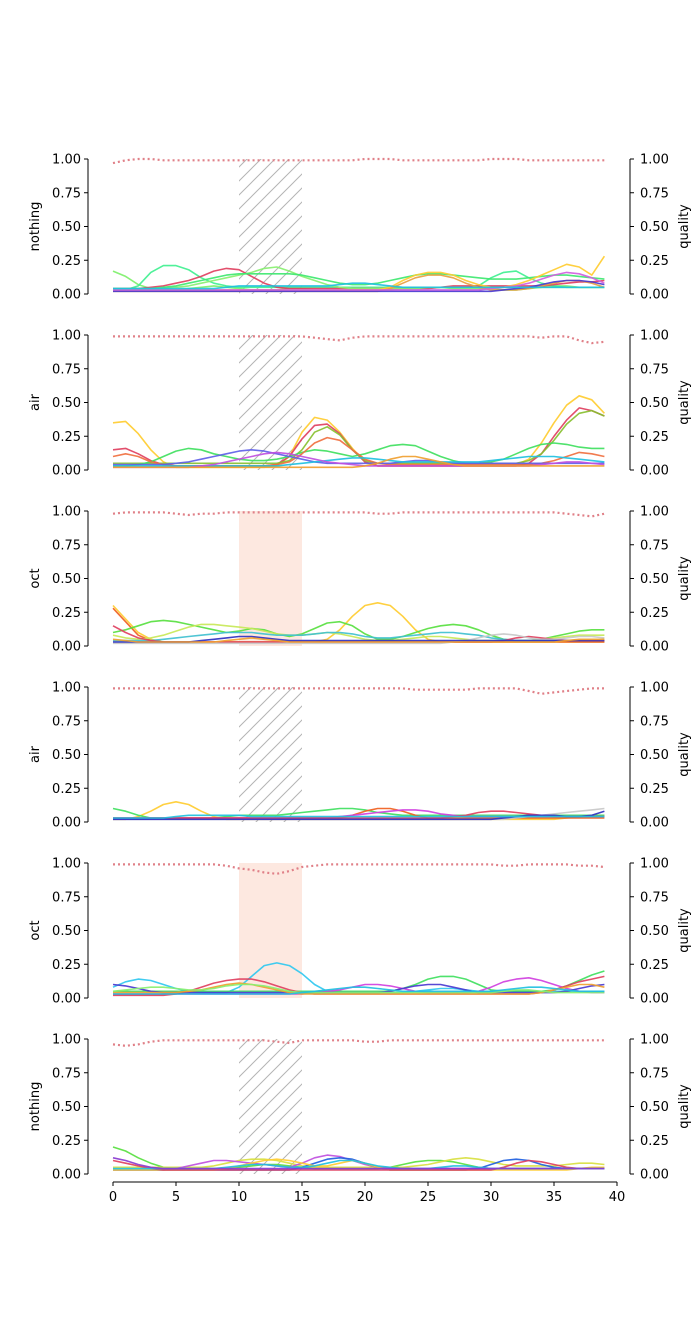 The image size is (700, 1320). What do you see at coordinates (302, 1197) in the screenshot?
I see `x-tick-label: 15` at bounding box center [302, 1197].